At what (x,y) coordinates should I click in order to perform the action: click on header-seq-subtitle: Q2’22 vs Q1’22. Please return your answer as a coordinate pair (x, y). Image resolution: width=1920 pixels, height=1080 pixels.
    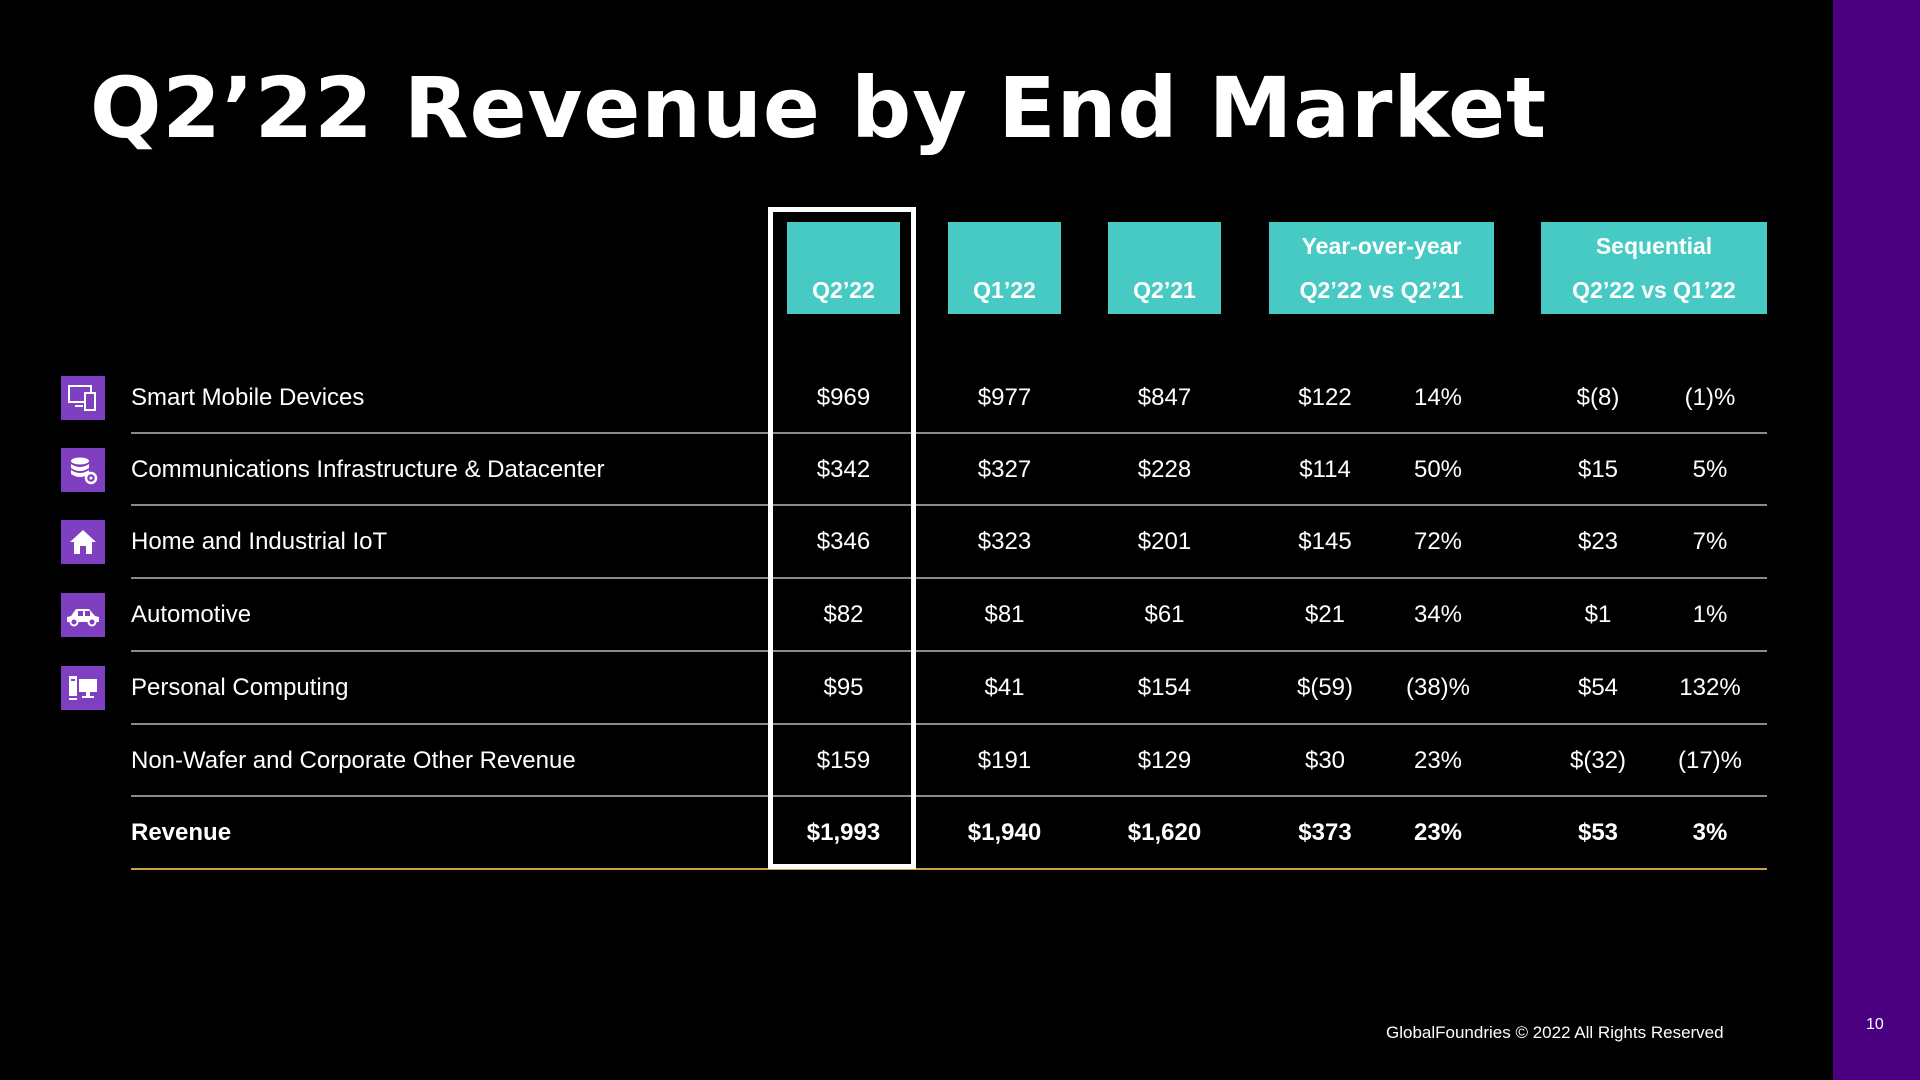
    Looking at the image, I should click on (1654, 290).